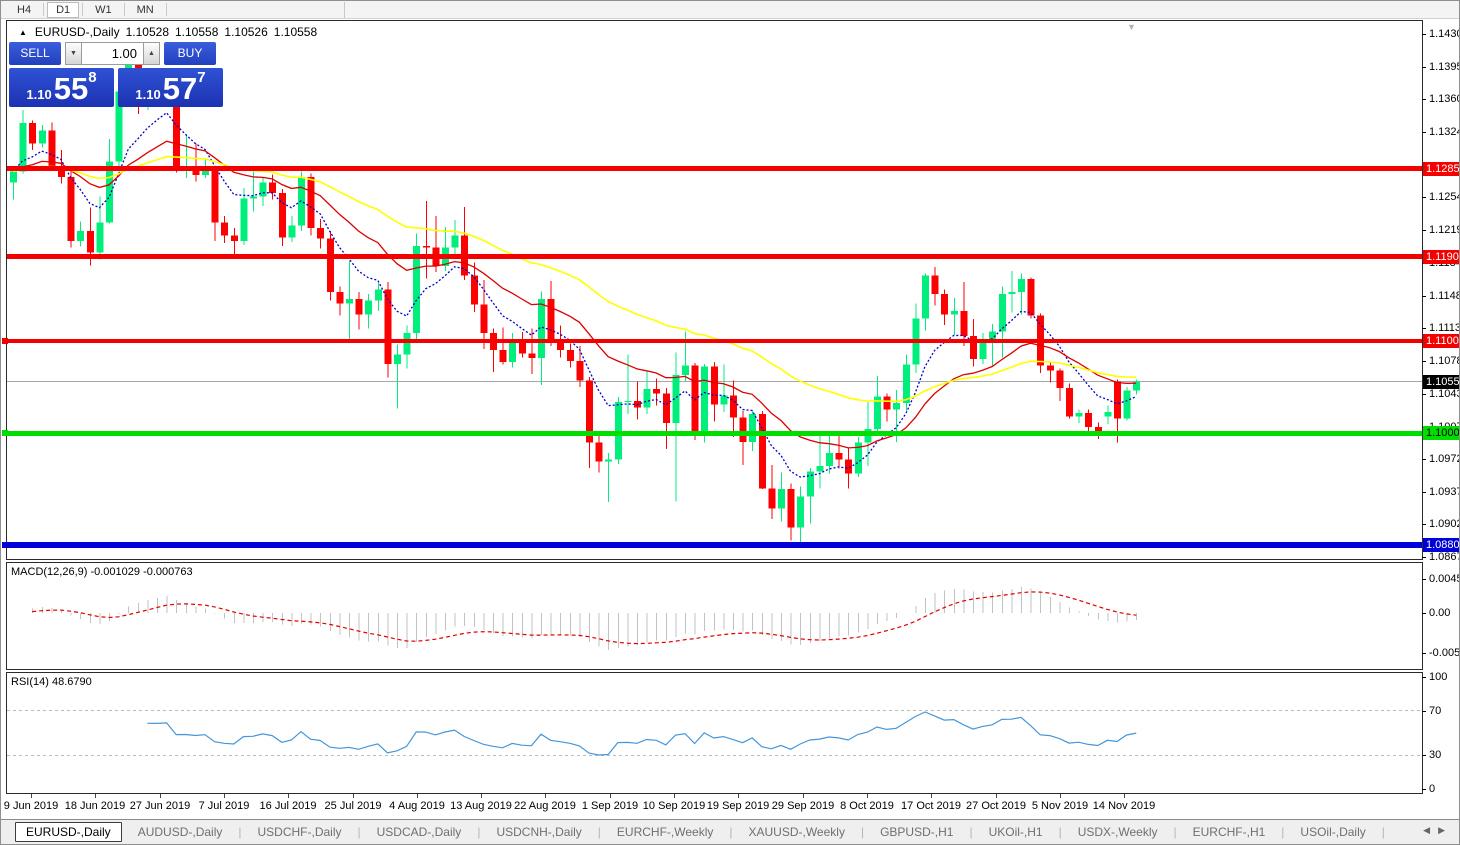 The width and height of the screenshot is (1460, 845). I want to click on chart-tab-usdcad-daily: USDCAD-,Daily, so click(419, 832).